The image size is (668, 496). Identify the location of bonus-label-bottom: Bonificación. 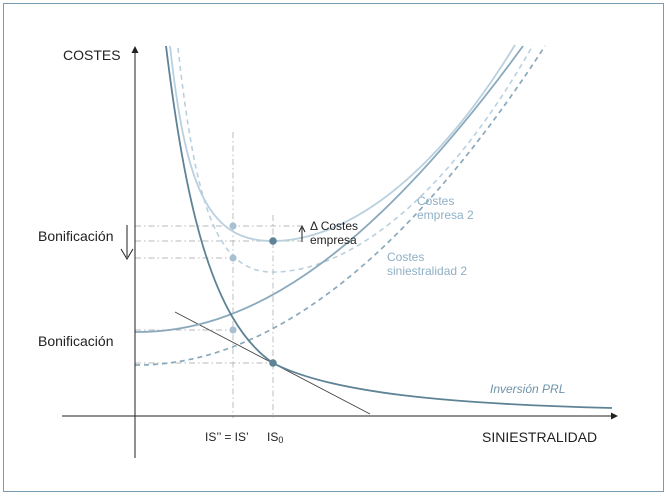
(76, 341).